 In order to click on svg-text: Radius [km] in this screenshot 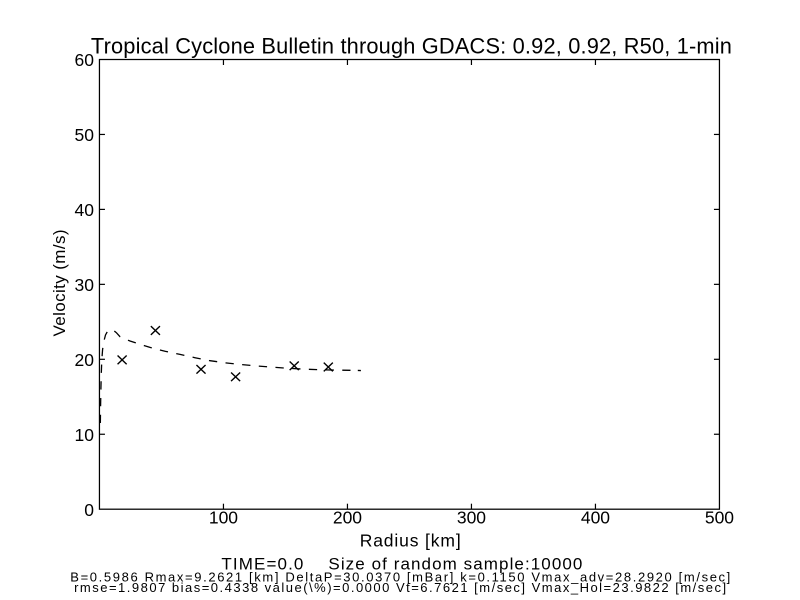, I will do `click(410, 540)`.